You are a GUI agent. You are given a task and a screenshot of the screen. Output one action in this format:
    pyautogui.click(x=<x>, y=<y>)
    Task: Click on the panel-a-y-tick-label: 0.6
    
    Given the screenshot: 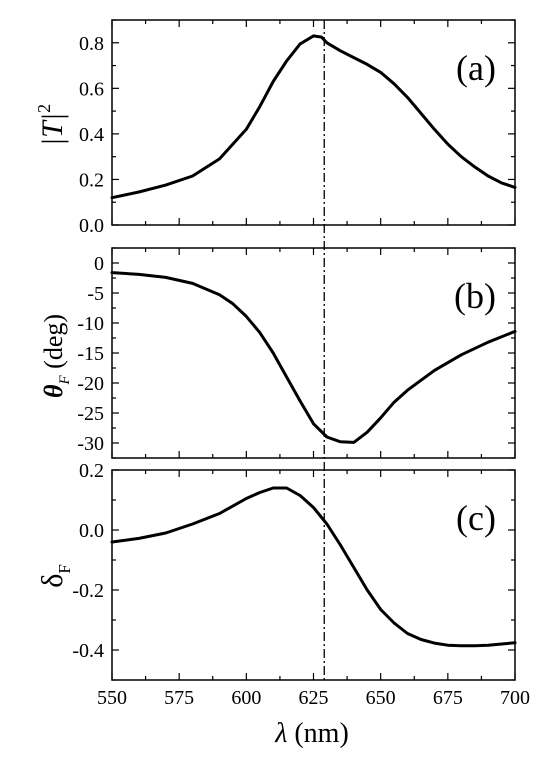 What is the action you would take?
    pyautogui.click(x=91, y=89)
    